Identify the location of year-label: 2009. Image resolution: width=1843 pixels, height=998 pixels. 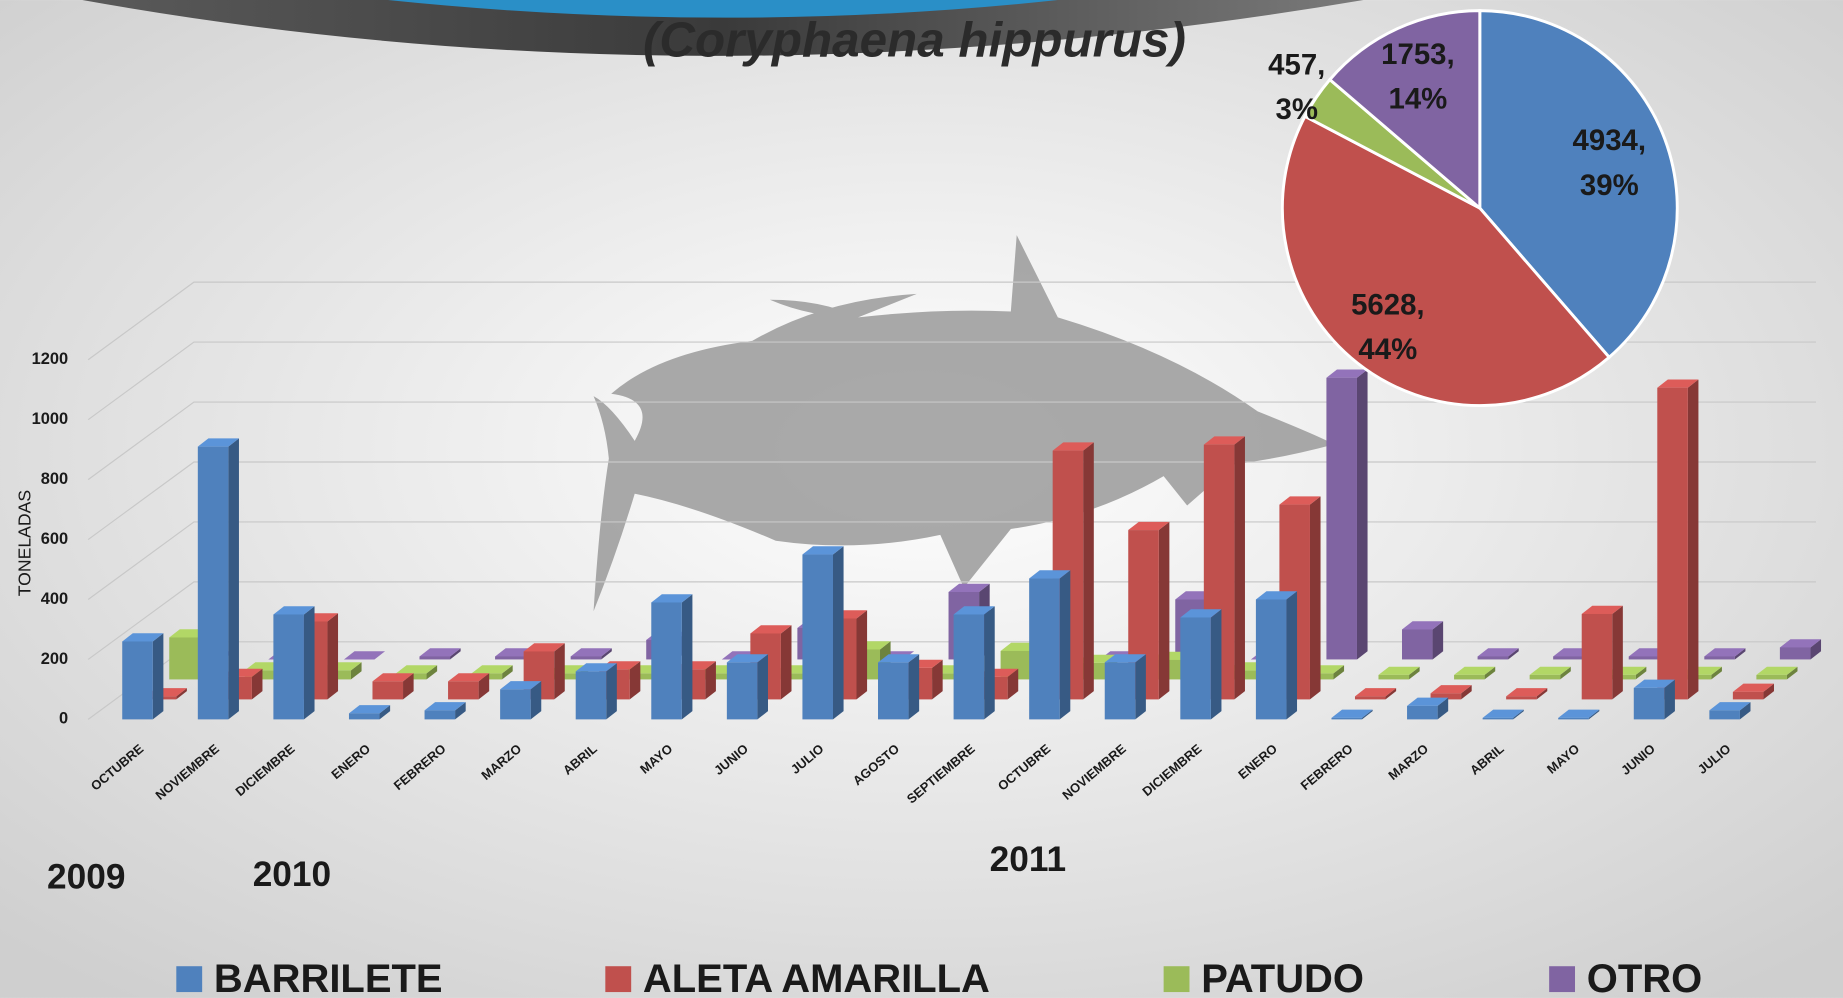
(86, 877).